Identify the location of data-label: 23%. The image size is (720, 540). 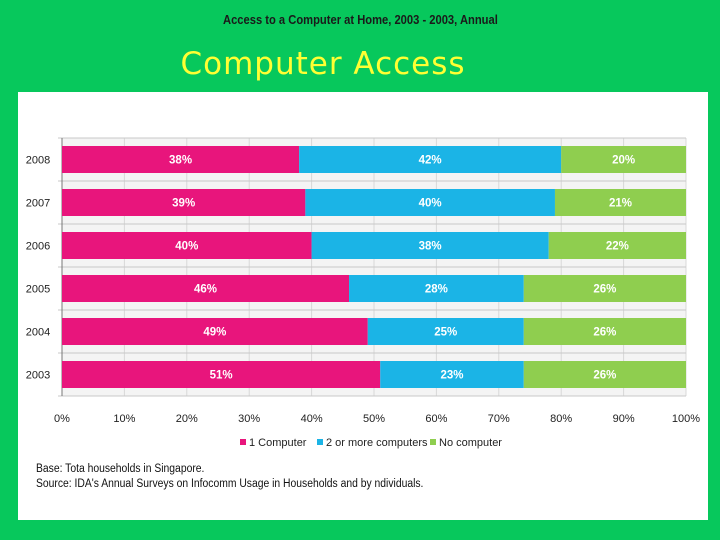
(451, 376).